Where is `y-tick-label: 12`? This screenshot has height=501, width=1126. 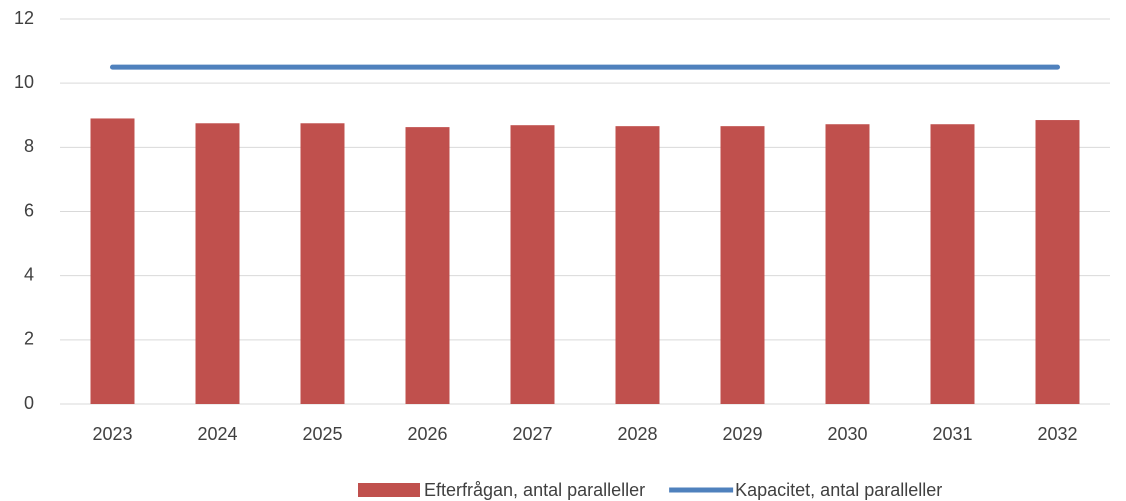
y-tick-label: 12 is located at coordinates (24, 18).